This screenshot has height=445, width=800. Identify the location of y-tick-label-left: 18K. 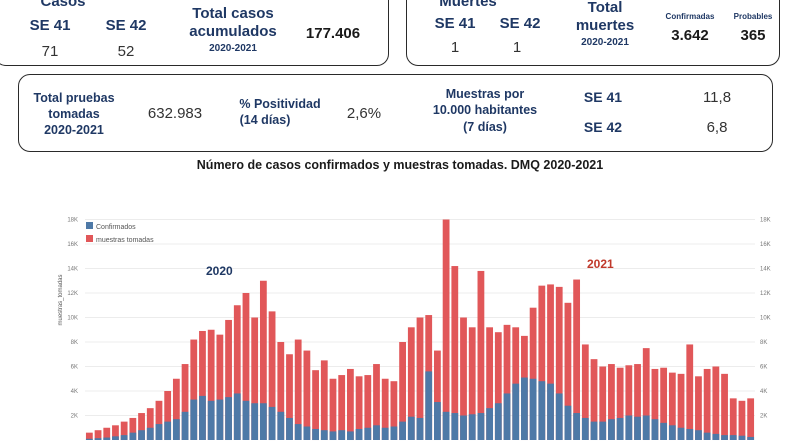
(72, 221).